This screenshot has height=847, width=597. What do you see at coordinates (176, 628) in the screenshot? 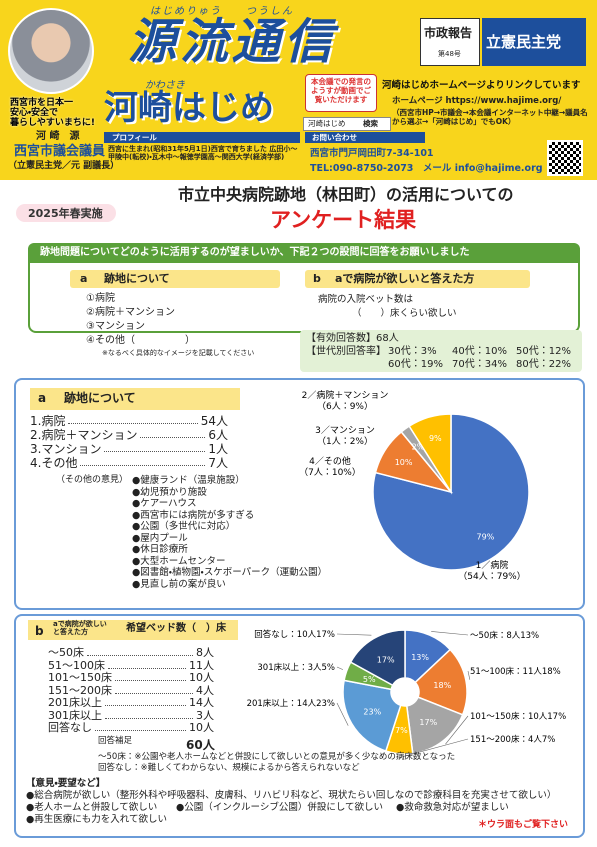
I see `section-subtitle: 希望ベッド数（ ）床` at bounding box center [176, 628].